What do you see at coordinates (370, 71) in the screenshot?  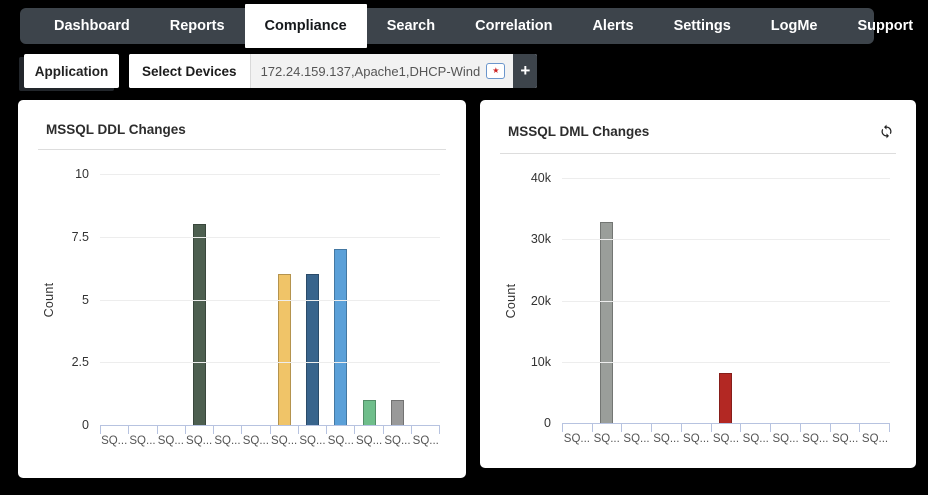 I see `device-list-value: 172.24.159.137,Apache1,DHCP-Wind` at bounding box center [370, 71].